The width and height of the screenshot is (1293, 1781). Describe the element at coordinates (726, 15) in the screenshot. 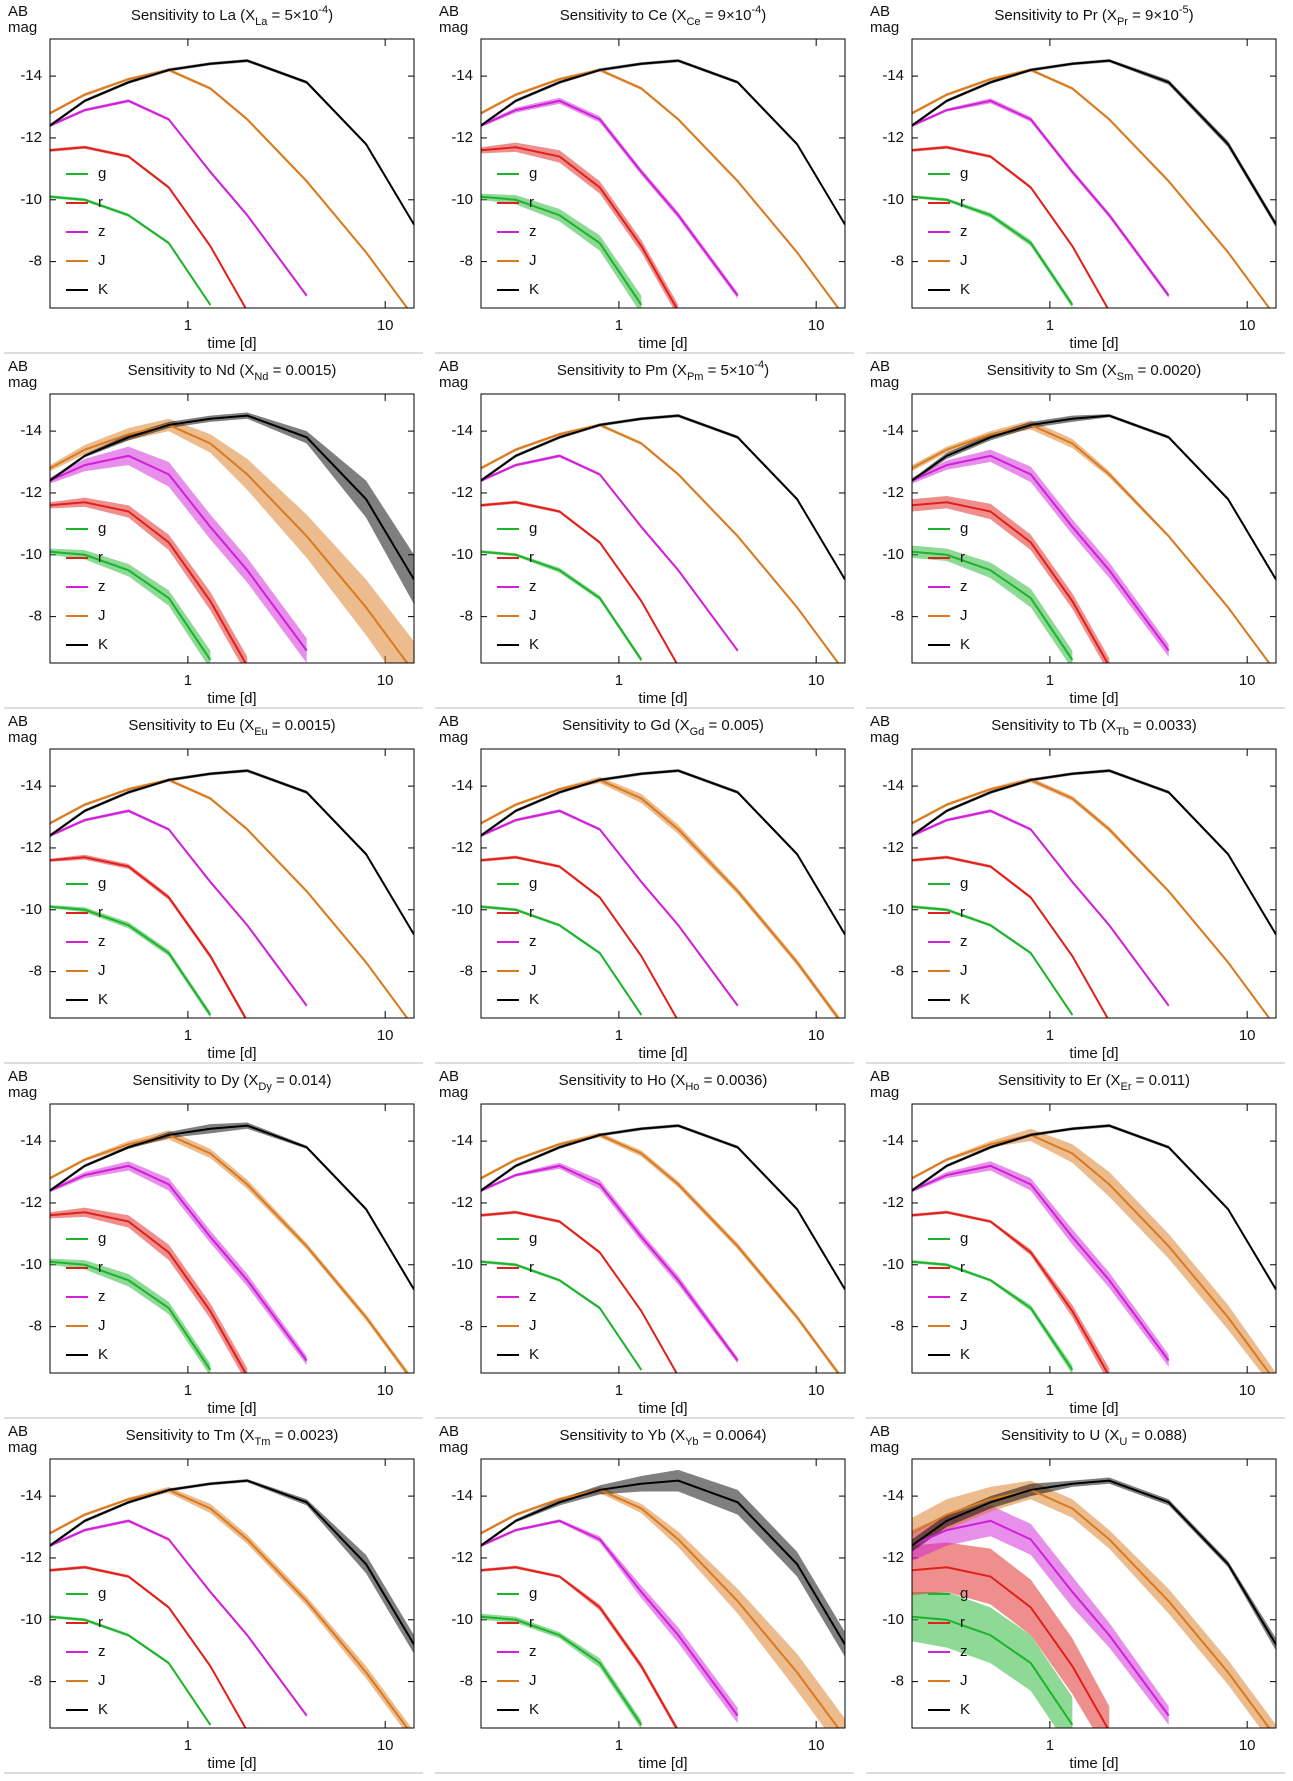

I see `title-text: = 9×10` at that location.